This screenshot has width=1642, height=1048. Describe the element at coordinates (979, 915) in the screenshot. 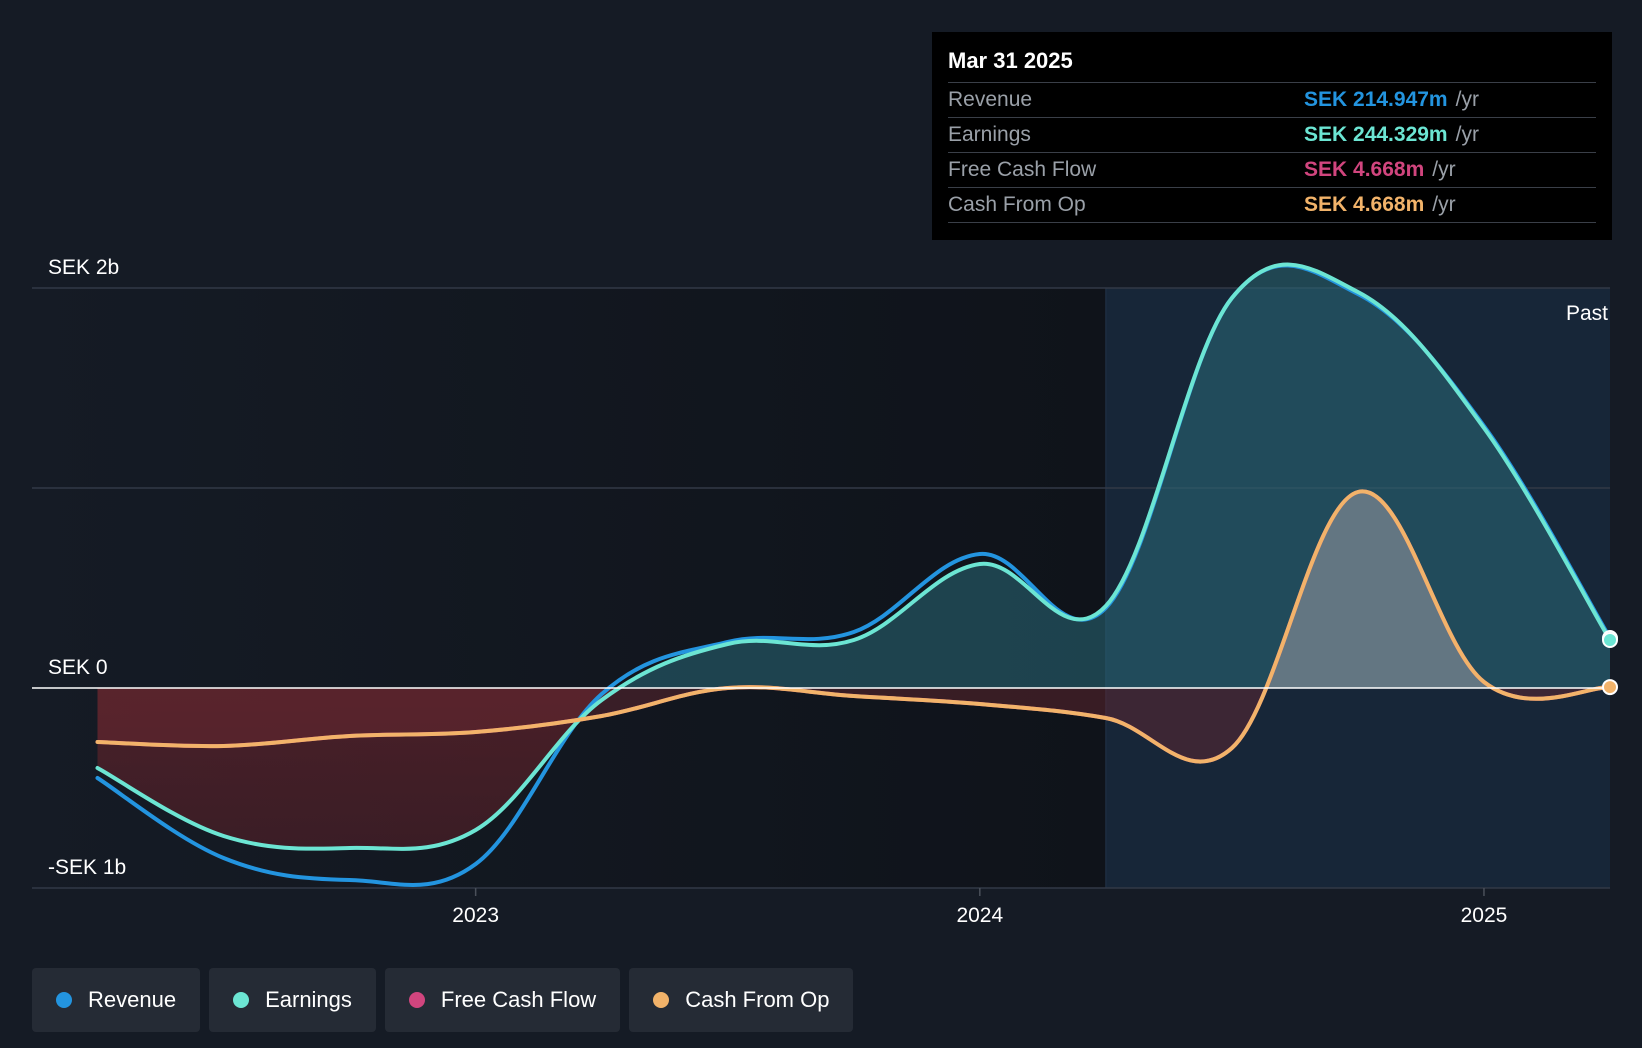

I see `x-tick-label: 2024` at that location.